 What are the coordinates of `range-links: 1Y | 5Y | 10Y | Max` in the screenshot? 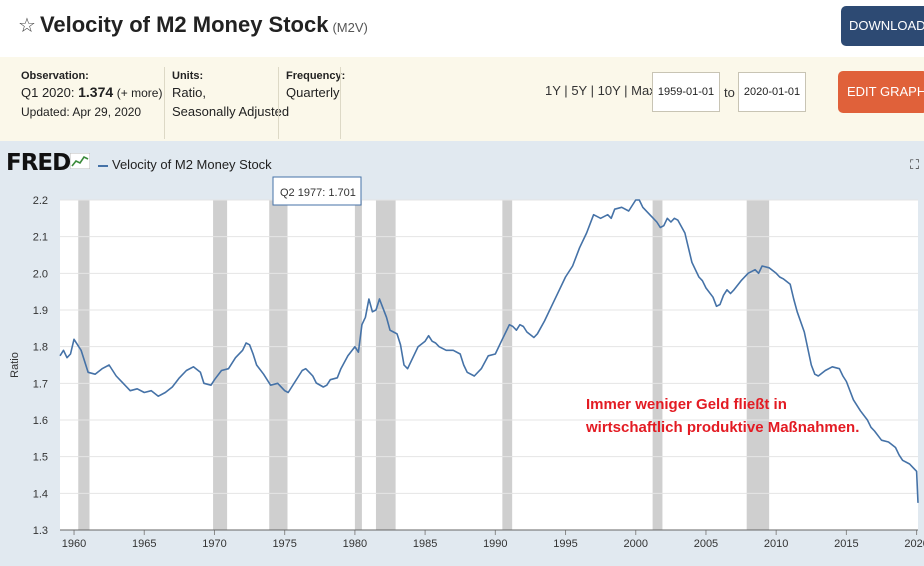 It's located at (600, 90).